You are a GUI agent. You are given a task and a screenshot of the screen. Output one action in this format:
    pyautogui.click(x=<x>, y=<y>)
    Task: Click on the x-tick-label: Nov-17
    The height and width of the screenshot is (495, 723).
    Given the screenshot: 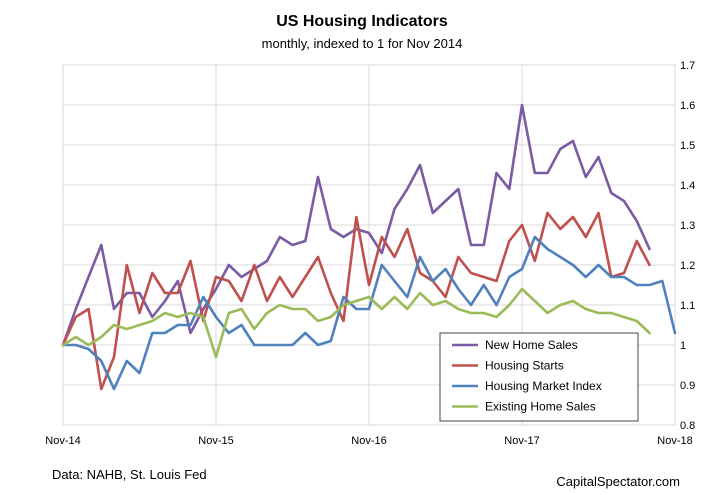 What is the action you would take?
    pyautogui.click(x=521, y=441)
    